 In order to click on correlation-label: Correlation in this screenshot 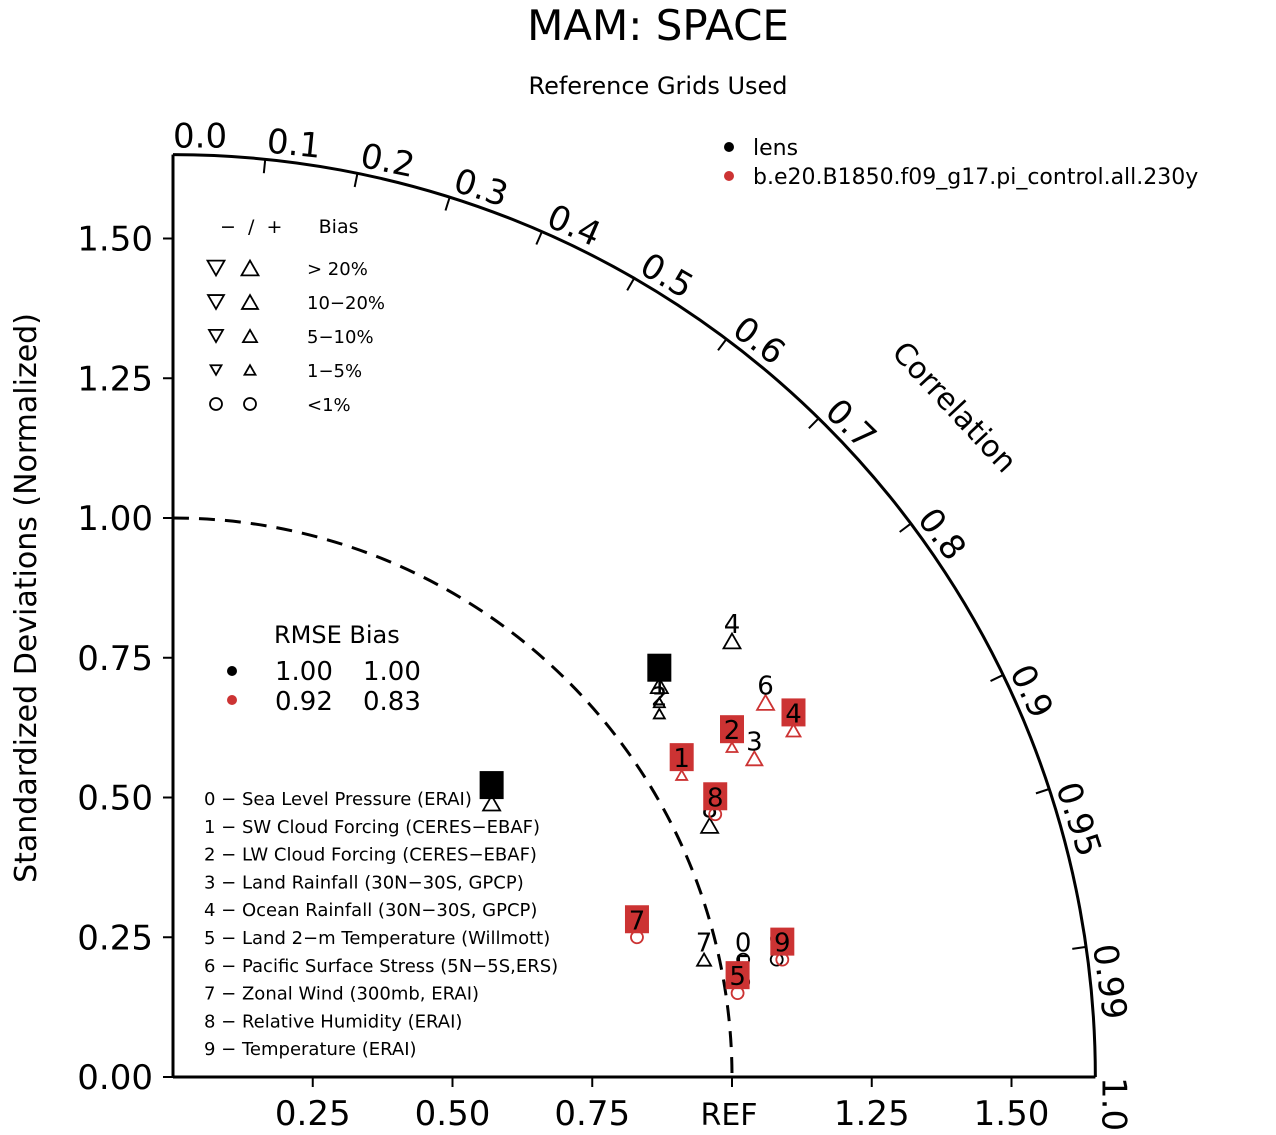, I will do `click(954, 407)`.